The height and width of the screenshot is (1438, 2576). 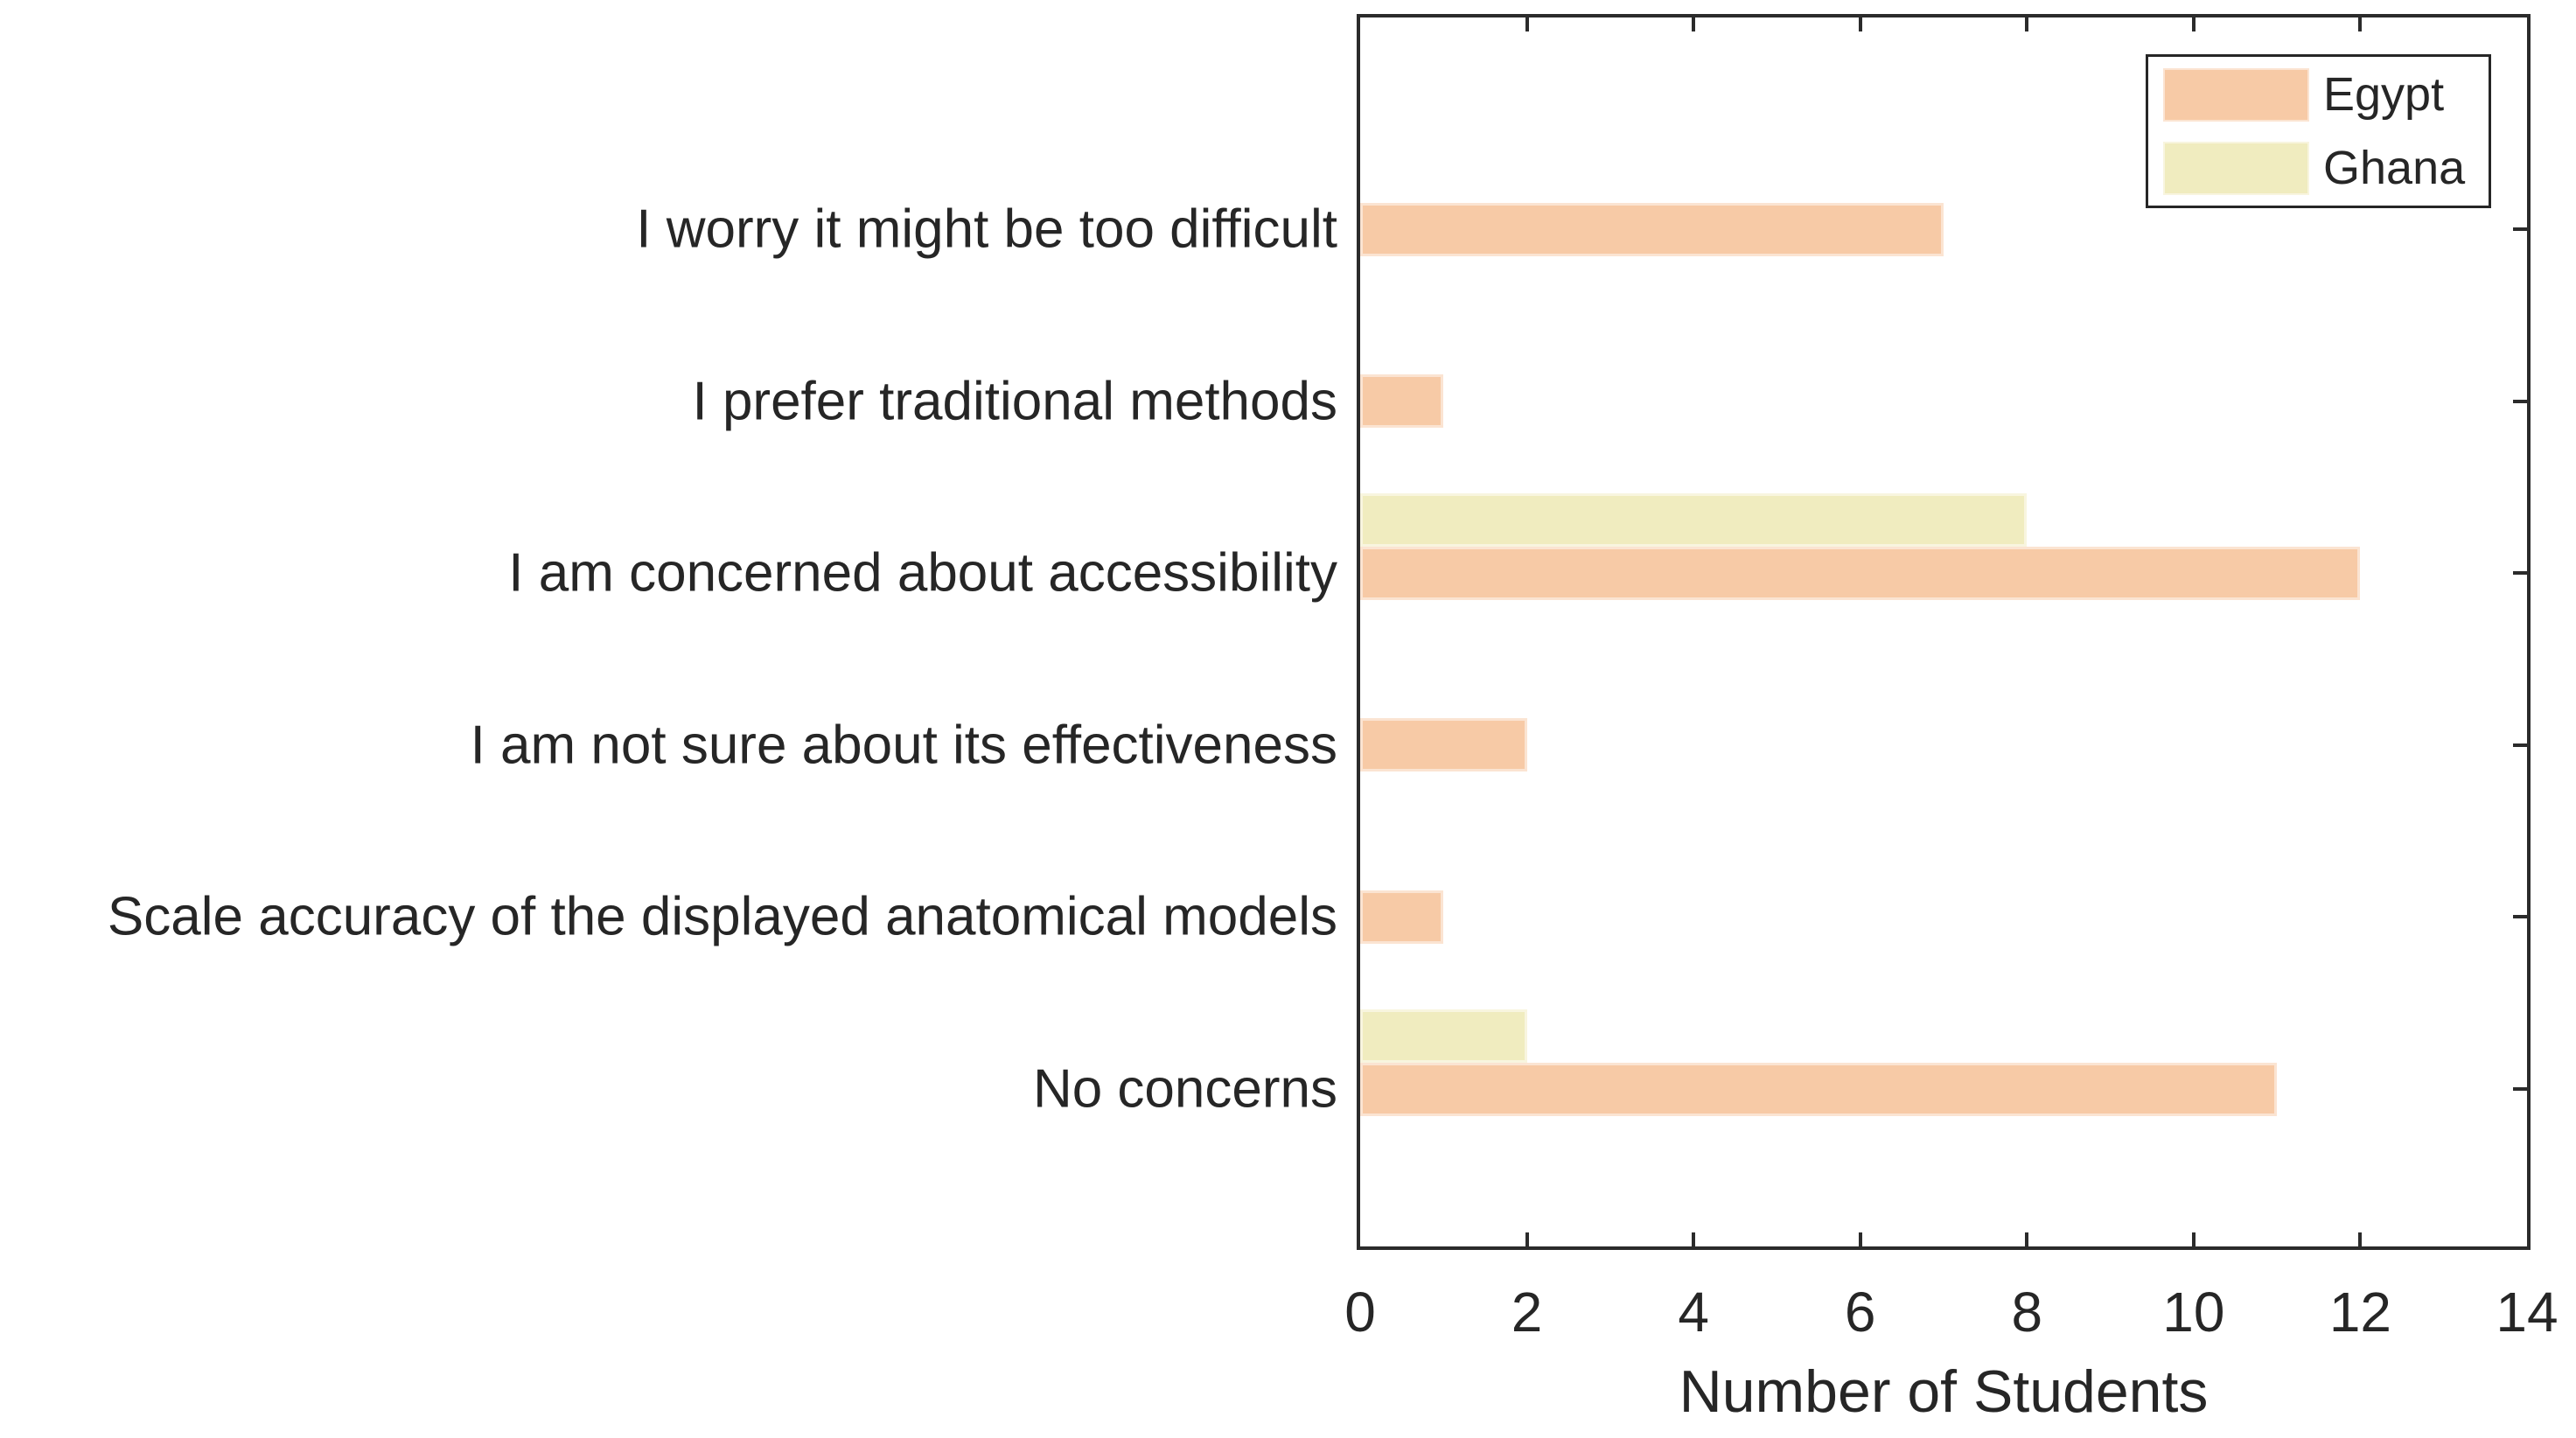 What do you see at coordinates (1184, 1089) in the screenshot?
I see `category-label: No concerns` at bounding box center [1184, 1089].